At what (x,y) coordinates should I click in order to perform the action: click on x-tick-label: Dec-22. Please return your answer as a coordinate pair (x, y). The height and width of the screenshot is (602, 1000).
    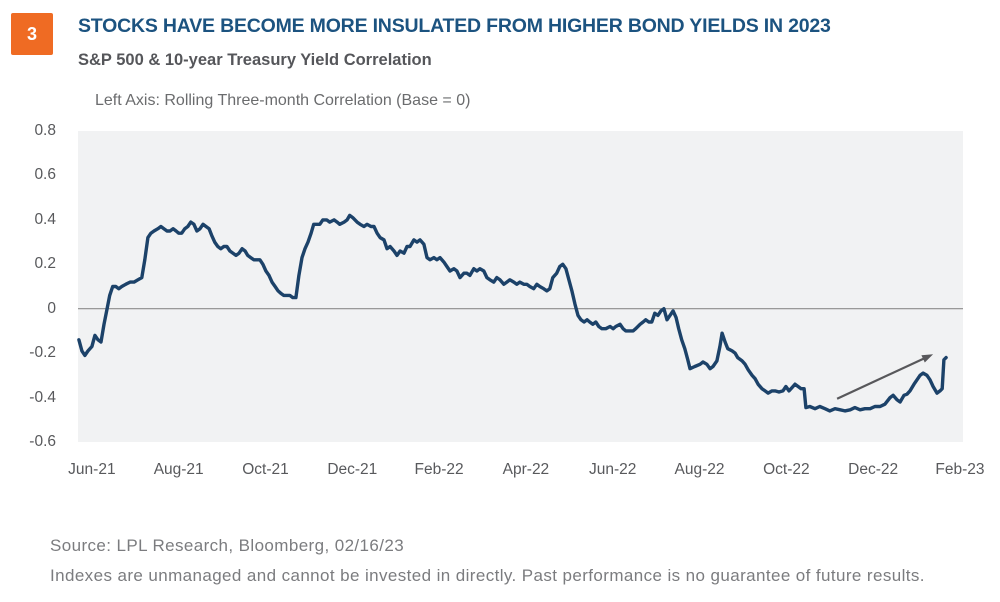
    Looking at the image, I should click on (873, 469).